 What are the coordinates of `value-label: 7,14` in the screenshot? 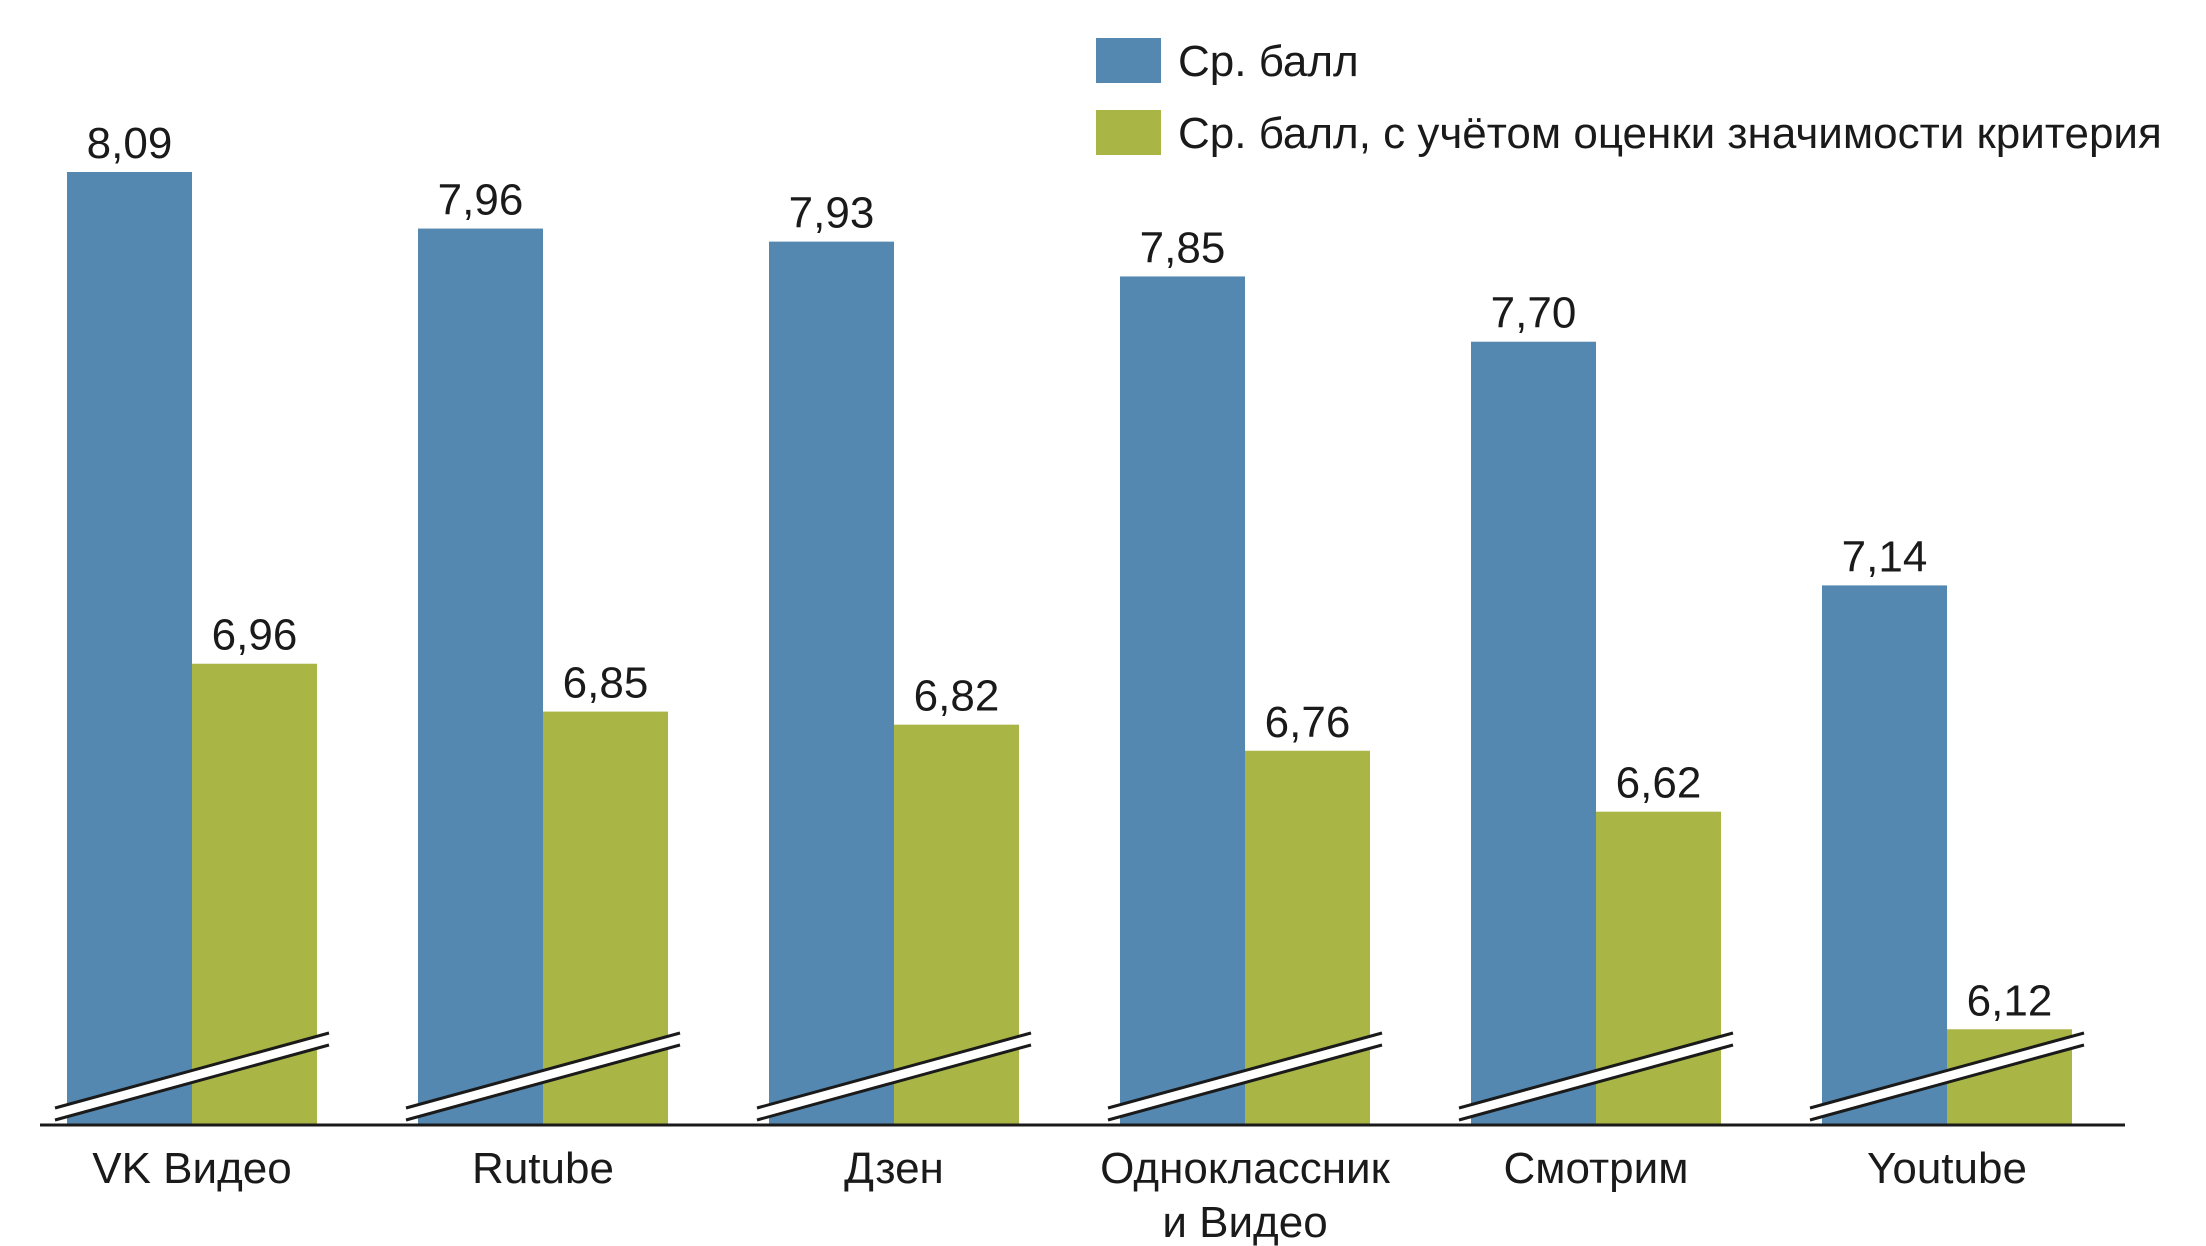 It's located at (1885, 556).